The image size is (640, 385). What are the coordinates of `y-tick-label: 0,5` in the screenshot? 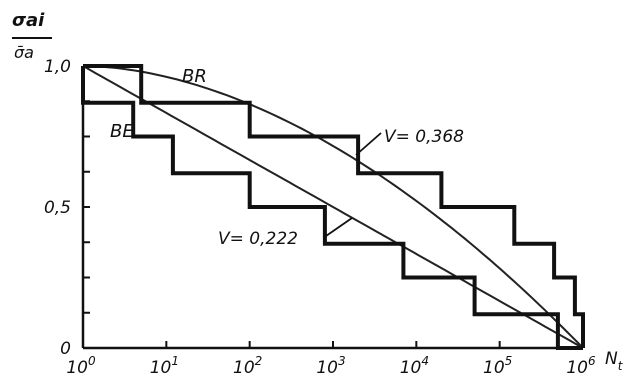 It's located at (57, 208).